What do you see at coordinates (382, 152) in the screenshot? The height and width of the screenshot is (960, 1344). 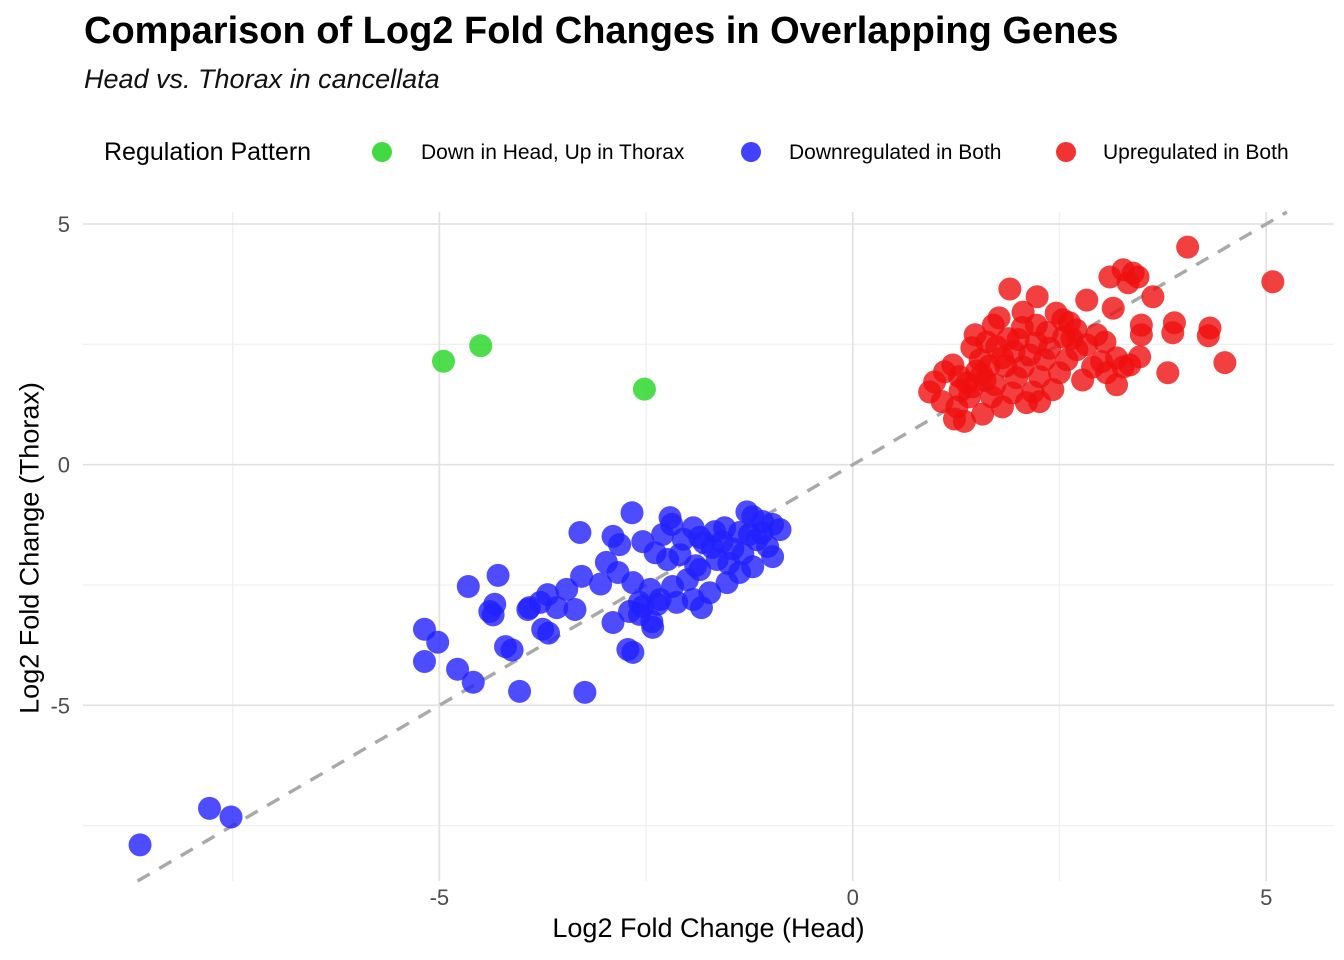 I see `legend-dot-green` at bounding box center [382, 152].